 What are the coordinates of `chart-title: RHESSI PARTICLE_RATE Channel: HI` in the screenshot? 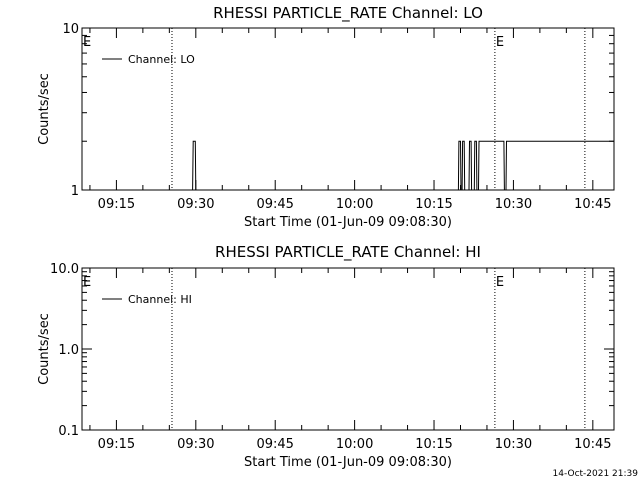 It's located at (348, 252).